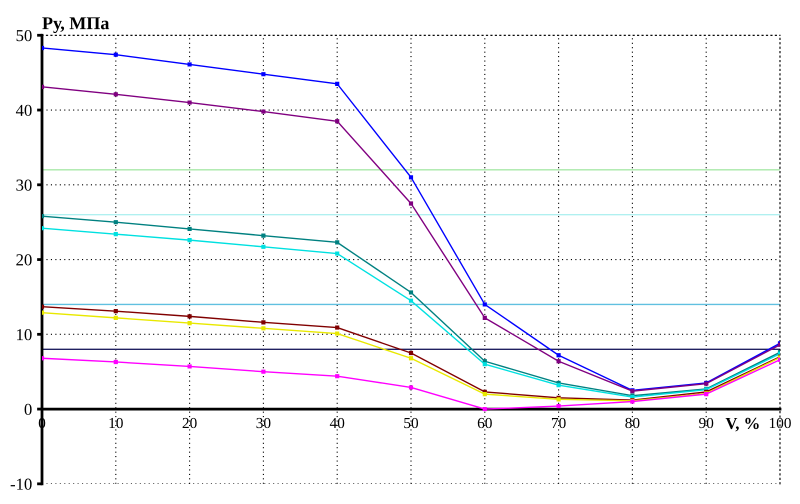 The image size is (800, 504). What do you see at coordinates (485, 423) in the screenshot?
I see `x-tick-label: 60` at bounding box center [485, 423].